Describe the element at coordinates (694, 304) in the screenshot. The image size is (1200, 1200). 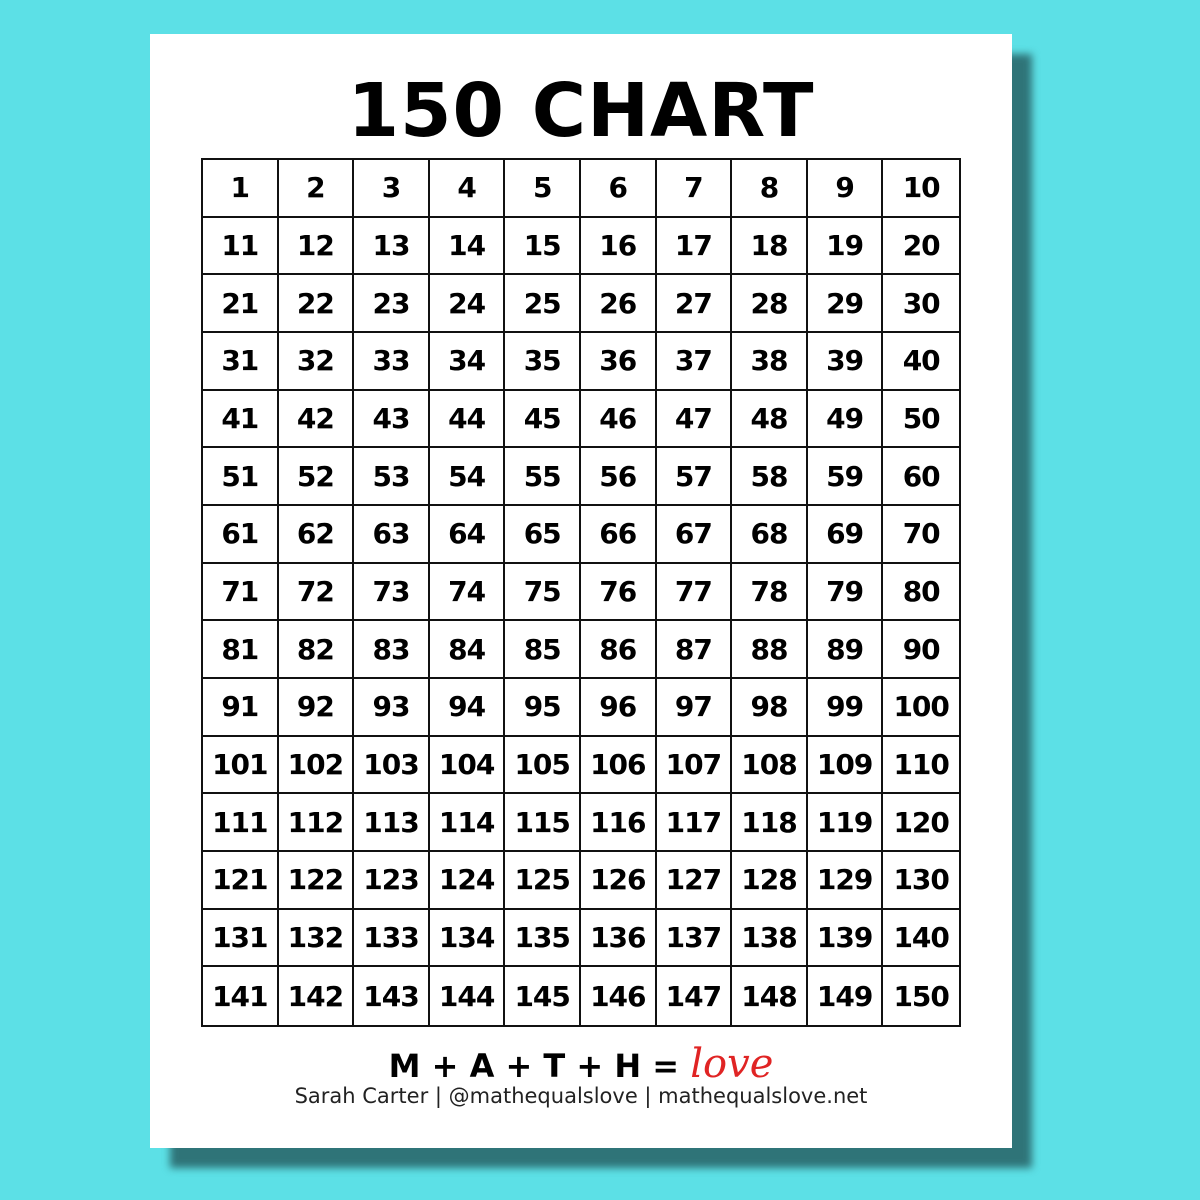
I see `grid-cell: 27` at that location.